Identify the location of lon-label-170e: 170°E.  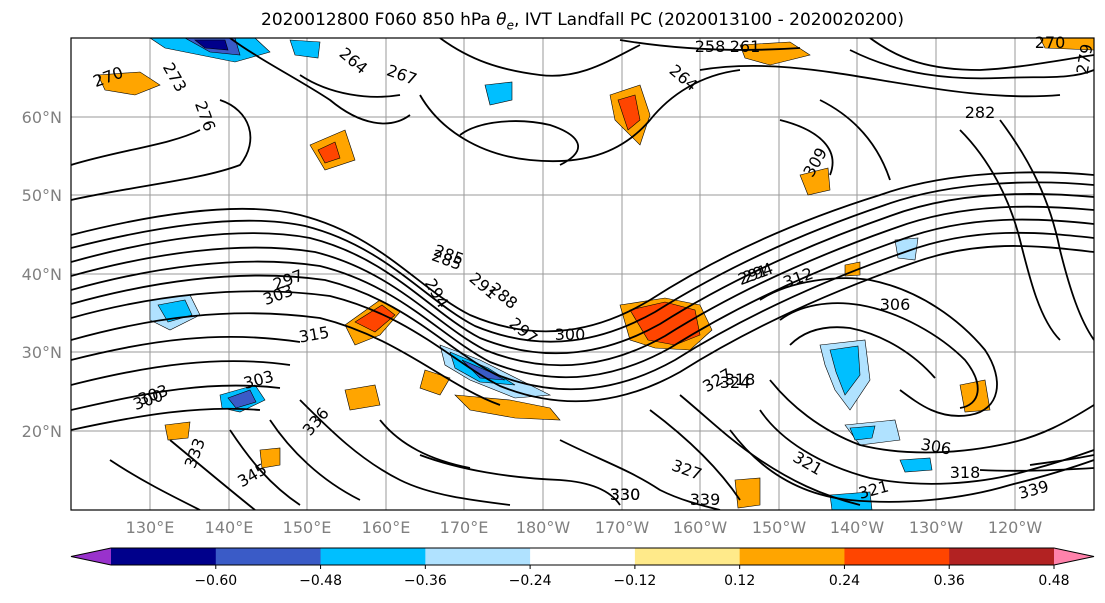
(464, 527).